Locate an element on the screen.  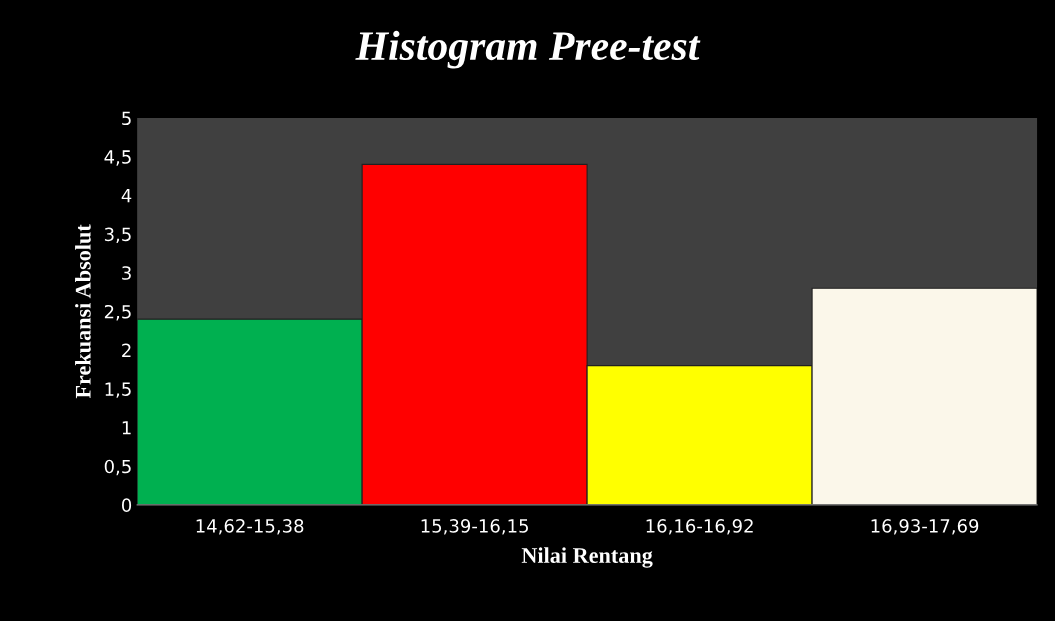
y-tick-label: 0 is located at coordinates (126, 505).